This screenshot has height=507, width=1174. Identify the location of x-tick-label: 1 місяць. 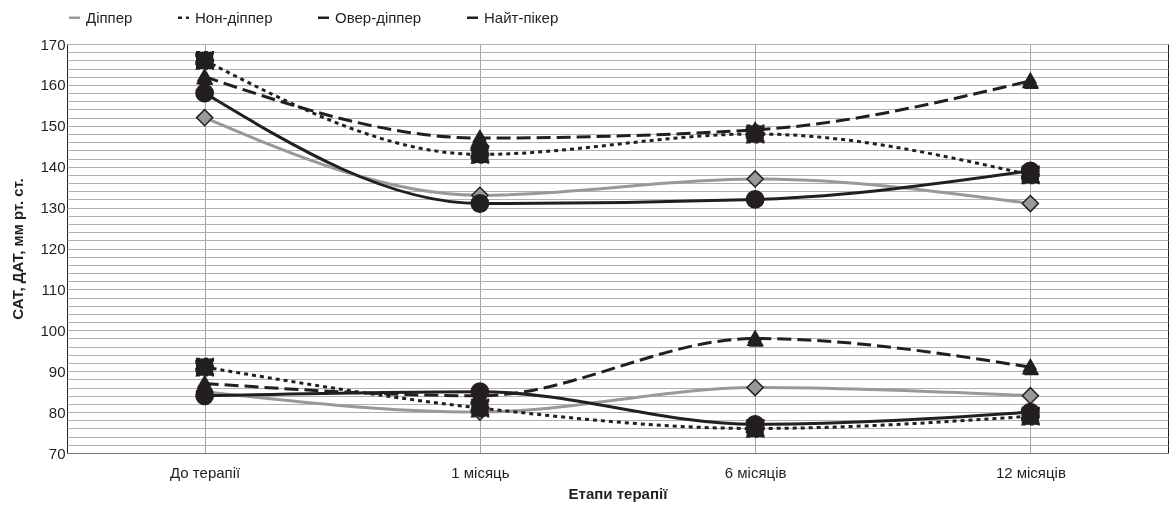
(480, 472).